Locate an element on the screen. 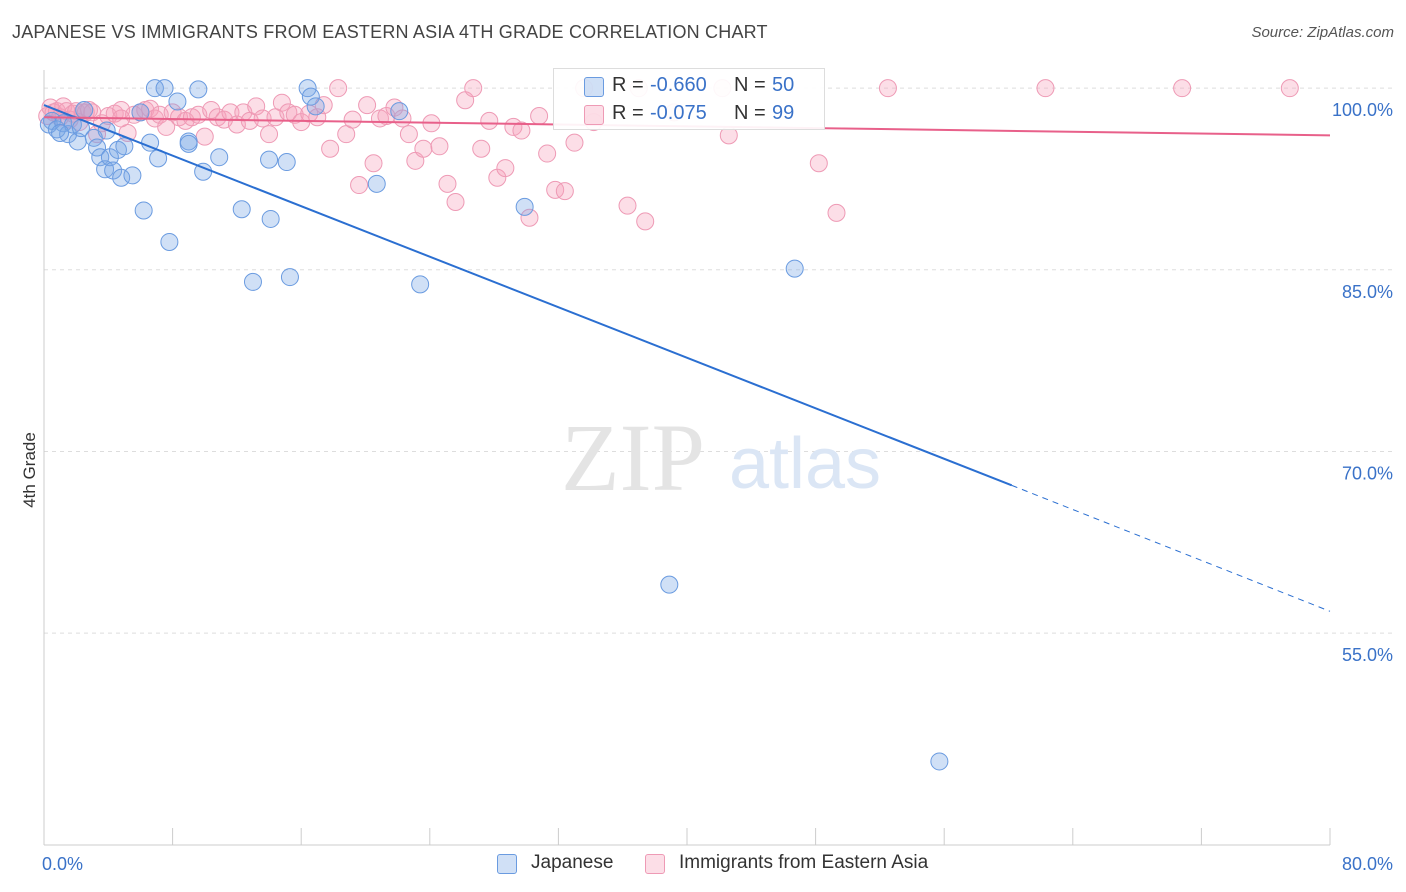 The height and width of the screenshot is (892, 1406). series-legend: Japanese Immigrants from Eastern Asia is located at coordinates (703, 865).